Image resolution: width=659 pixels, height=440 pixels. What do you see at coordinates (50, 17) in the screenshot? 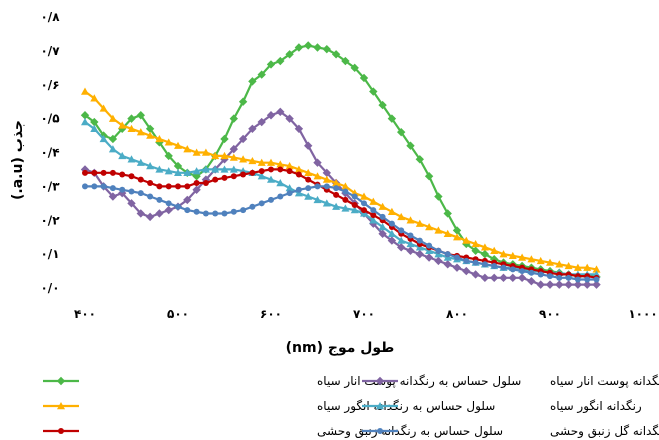
I see `y-tick-label: ۰/۸` at bounding box center [50, 17].